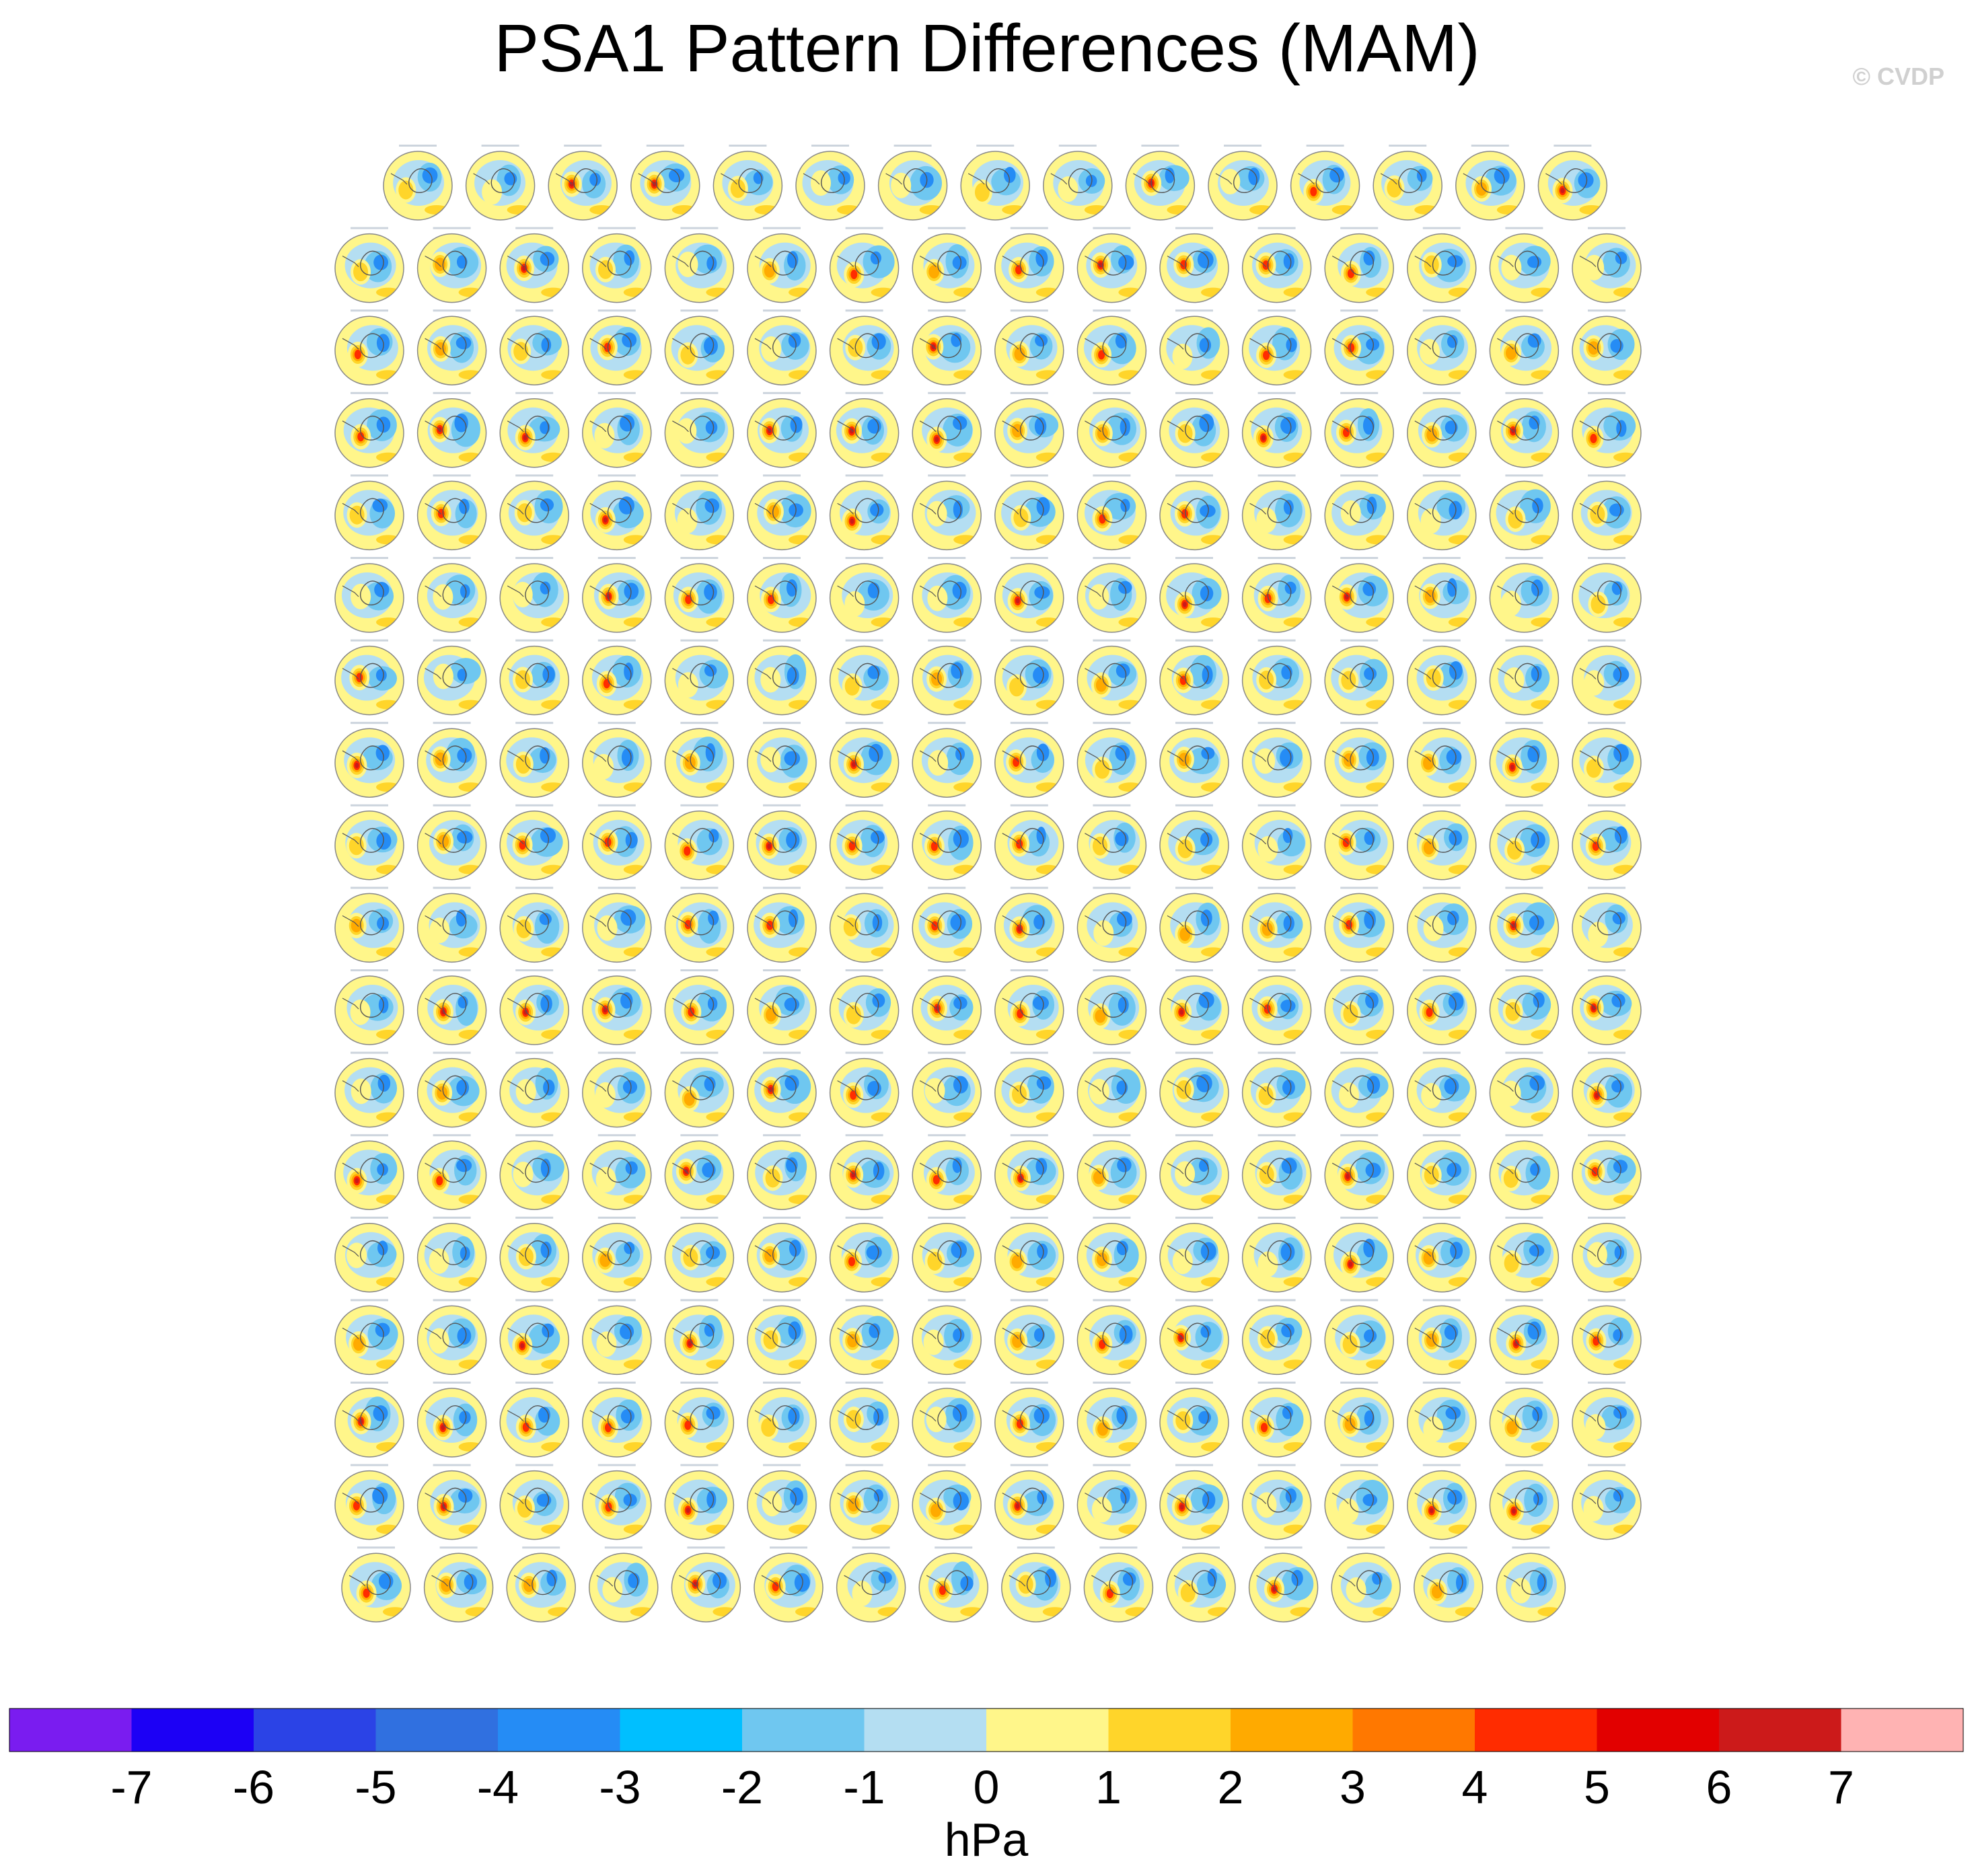 The image size is (1974, 1876). What do you see at coordinates (926, 1731) in the screenshot?
I see `colorbar-segment` at bounding box center [926, 1731].